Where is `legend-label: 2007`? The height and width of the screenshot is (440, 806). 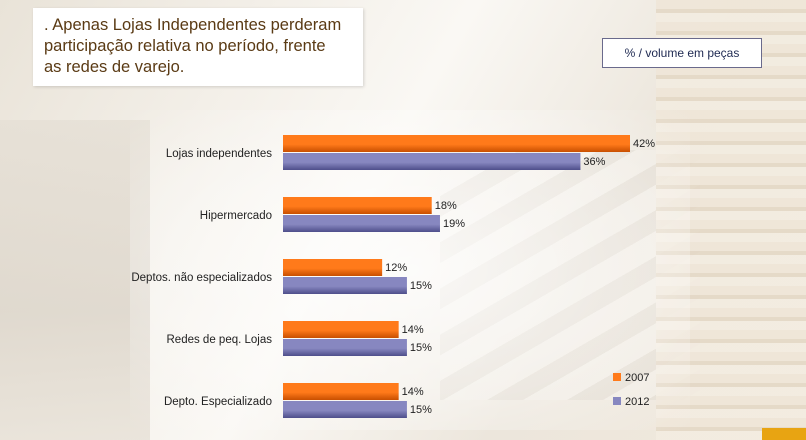 legend-label: 2007 is located at coordinates (637, 378).